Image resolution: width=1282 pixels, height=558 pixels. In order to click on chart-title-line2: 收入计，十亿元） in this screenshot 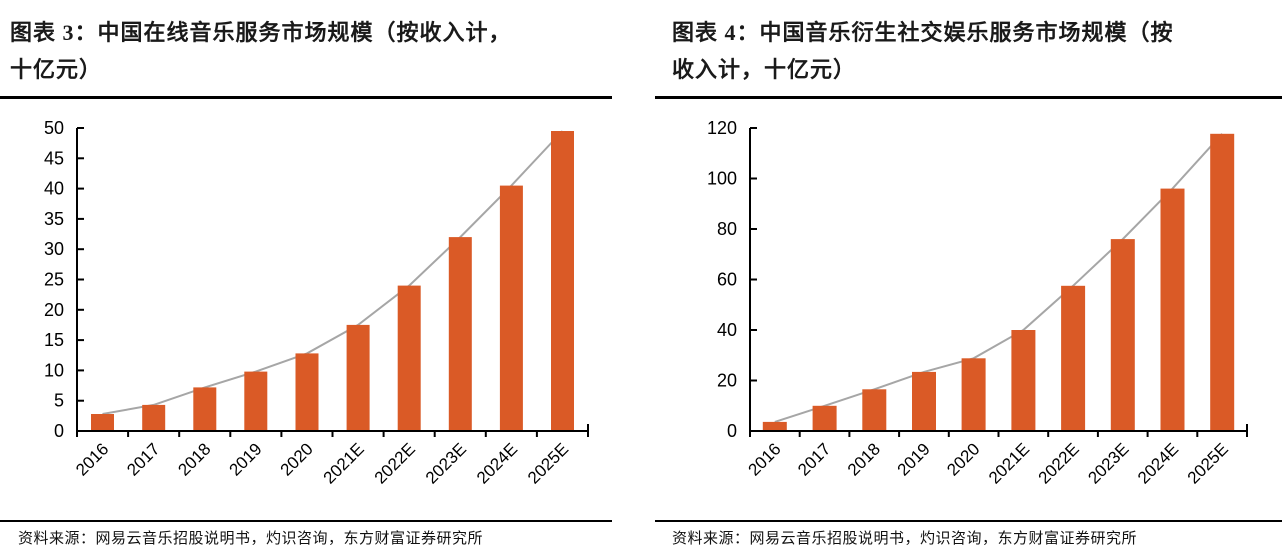, I will do `click(764, 69)`.